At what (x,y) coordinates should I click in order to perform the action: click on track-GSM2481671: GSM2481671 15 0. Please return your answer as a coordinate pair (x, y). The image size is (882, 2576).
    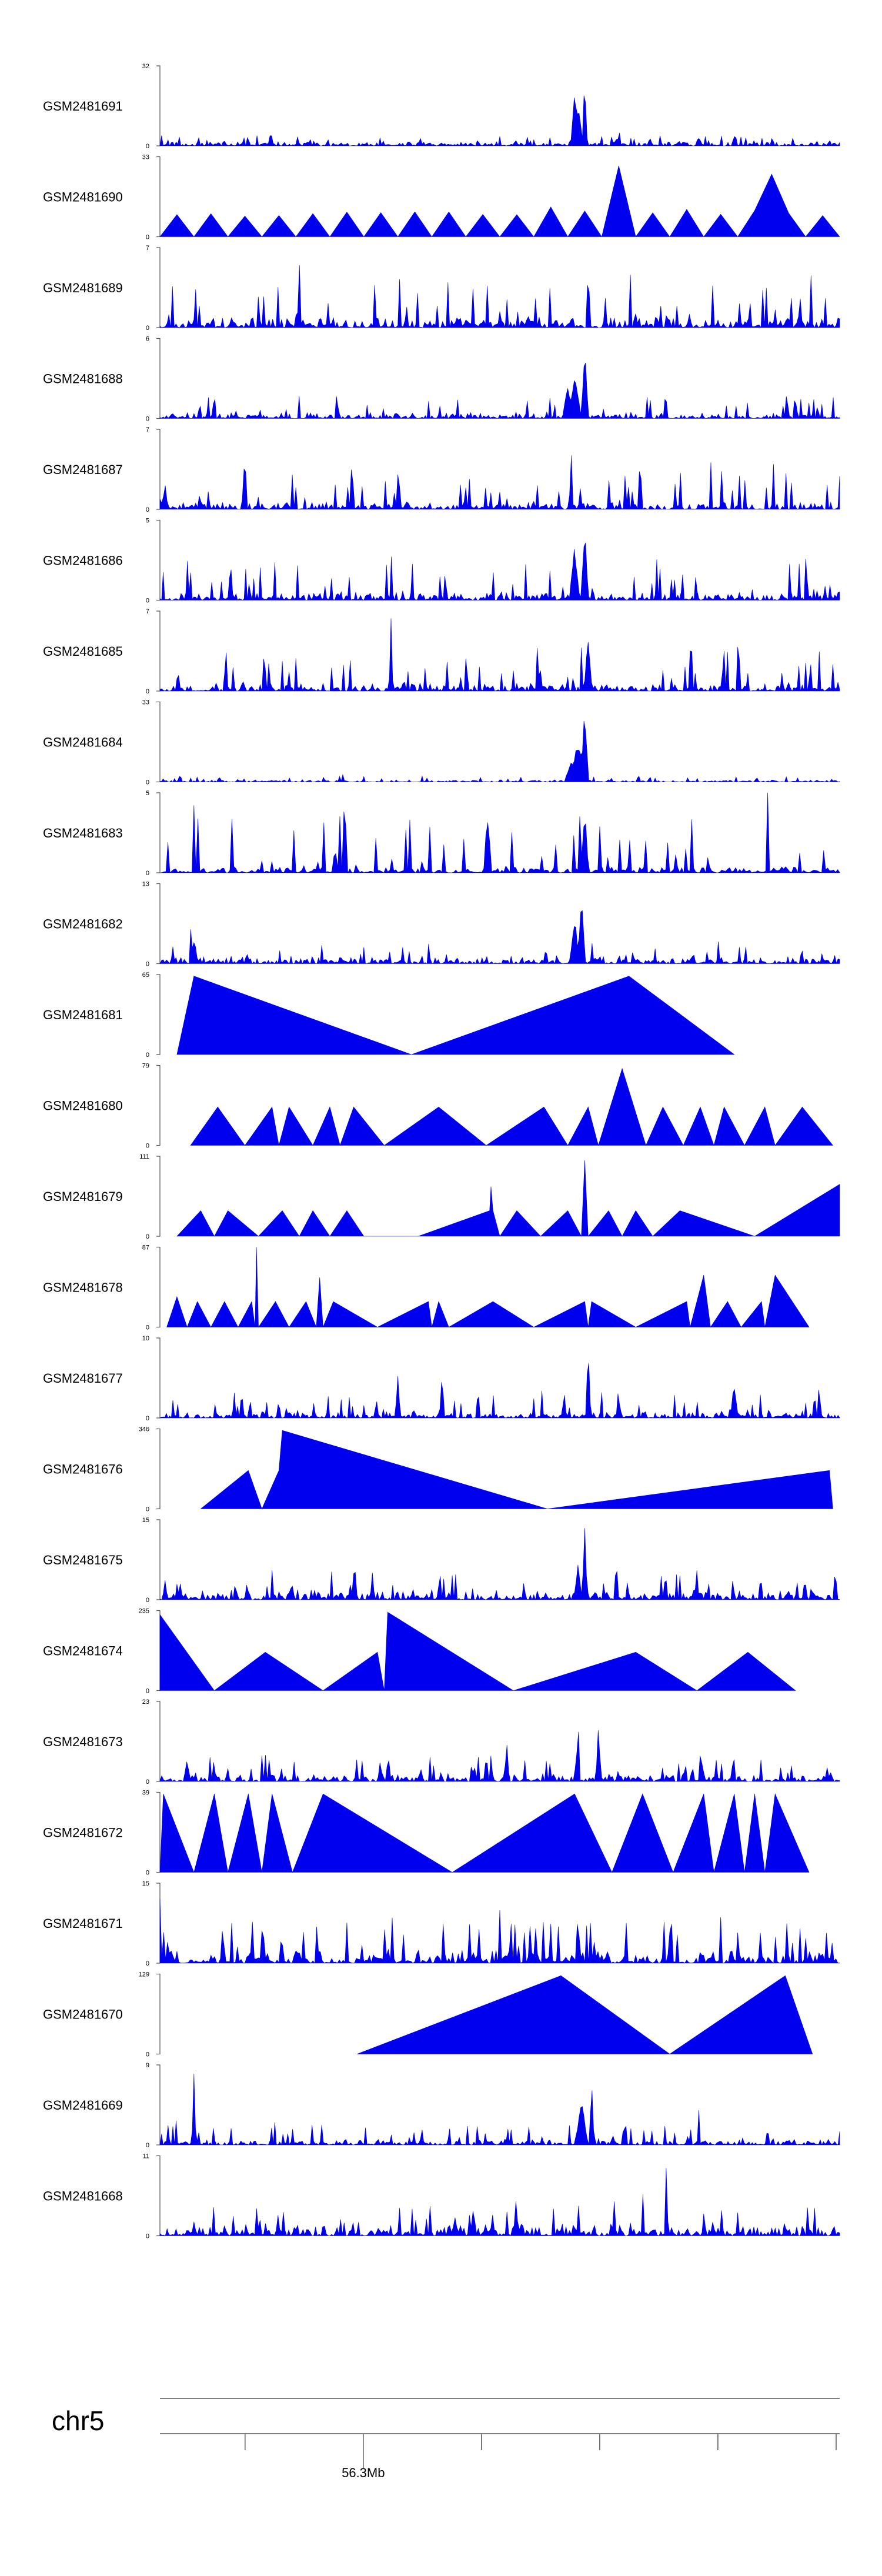
    Looking at the image, I should click on (441, 1923).